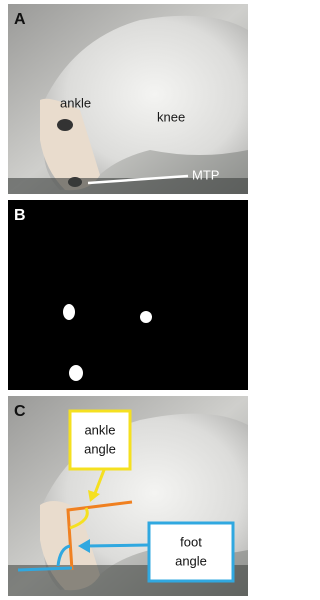  I want to click on annotation: ankle, so click(75, 102).